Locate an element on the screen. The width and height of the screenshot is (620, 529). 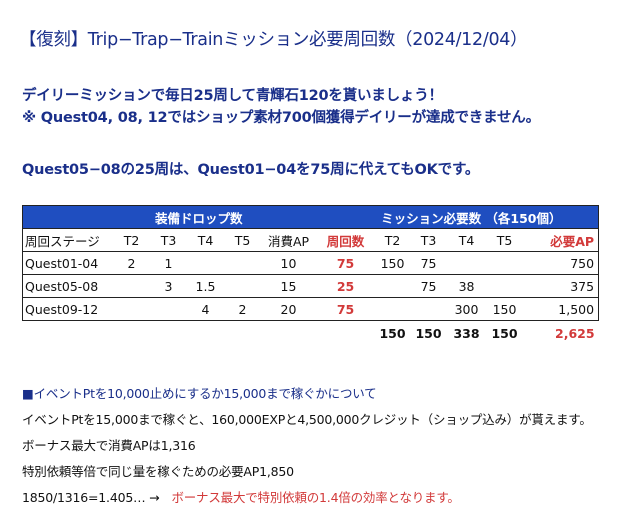
cell-t2: 2 is located at coordinates (131, 263).